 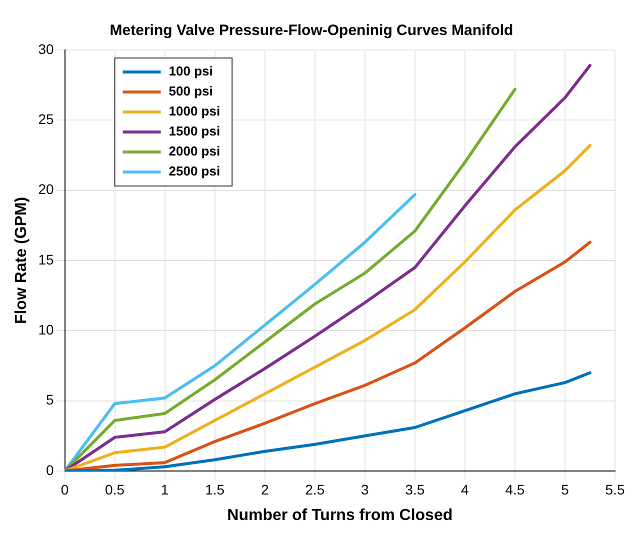 What do you see at coordinates (194, 171) in the screenshot?
I see `legend-label: 2500 psi` at bounding box center [194, 171].